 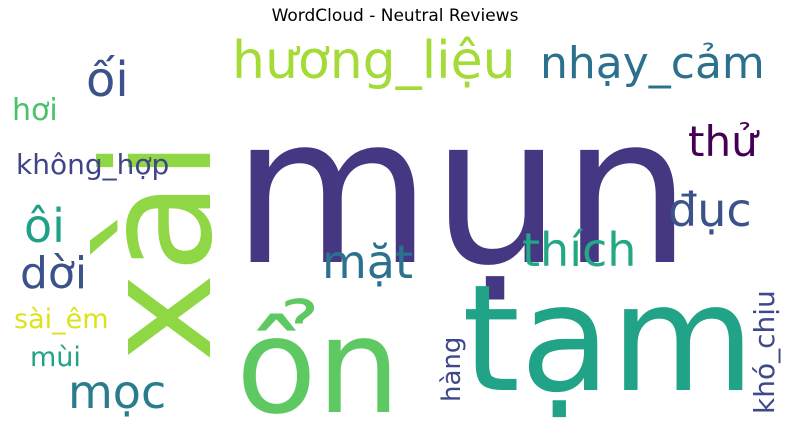 I want to click on word-7: hơi, so click(x=35, y=110).